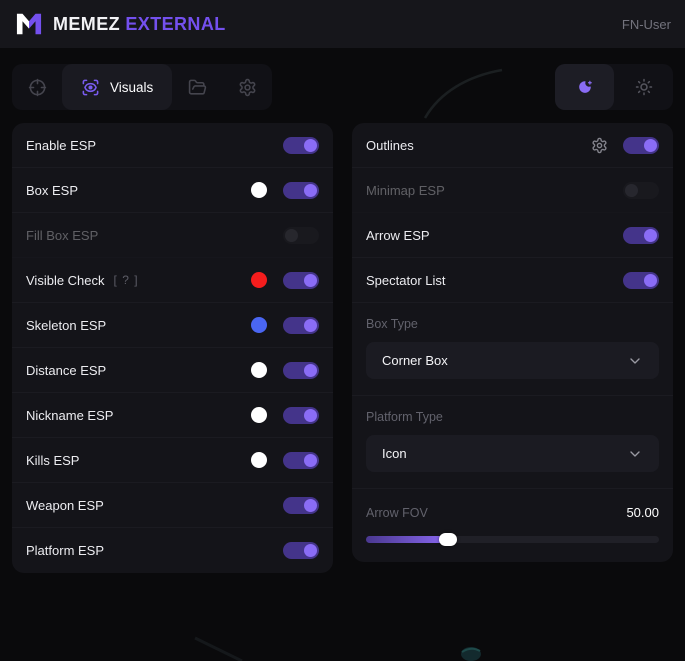 The image size is (685, 661). What do you see at coordinates (512, 453) in the screenshot?
I see `platform-type-select: Icon` at bounding box center [512, 453].